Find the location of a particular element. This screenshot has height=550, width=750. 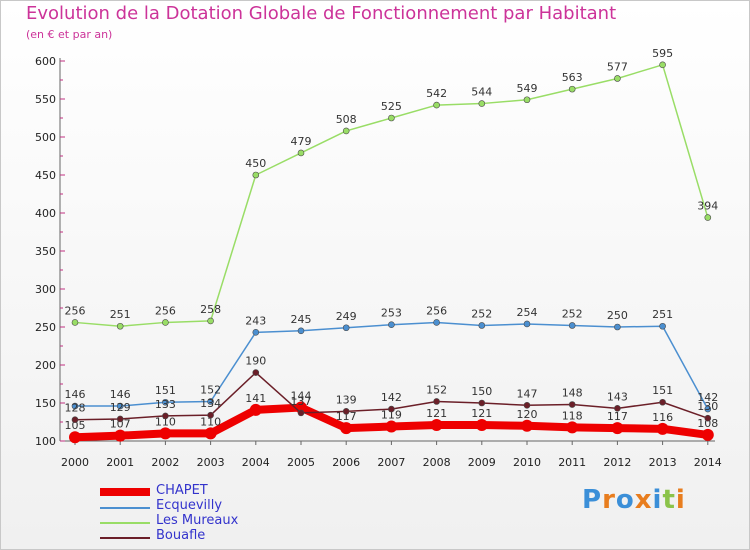

data-label-bouafle: 134 is located at coordinates (210, 403).